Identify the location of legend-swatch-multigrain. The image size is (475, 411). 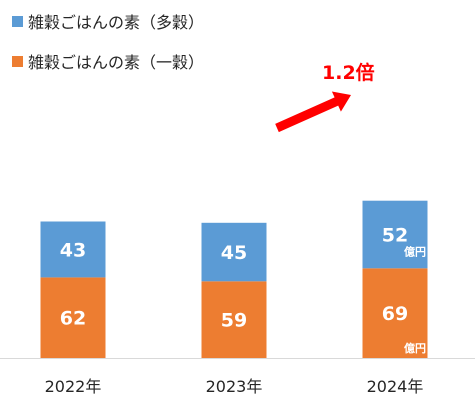
(17, 21).